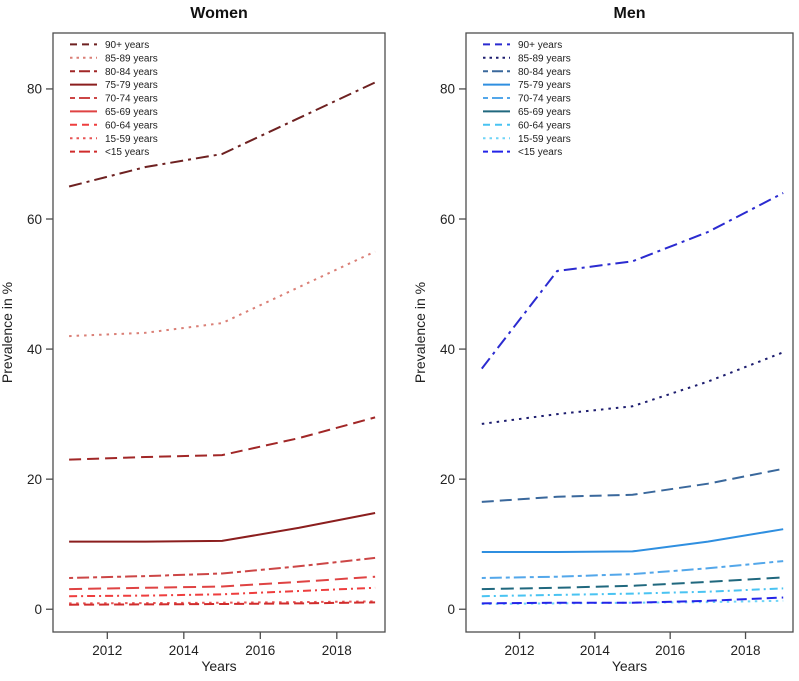 Image resolution: width=799 pixels, height=681 pixels. I want to click on series-line-15-59-years, so click(222, 602).